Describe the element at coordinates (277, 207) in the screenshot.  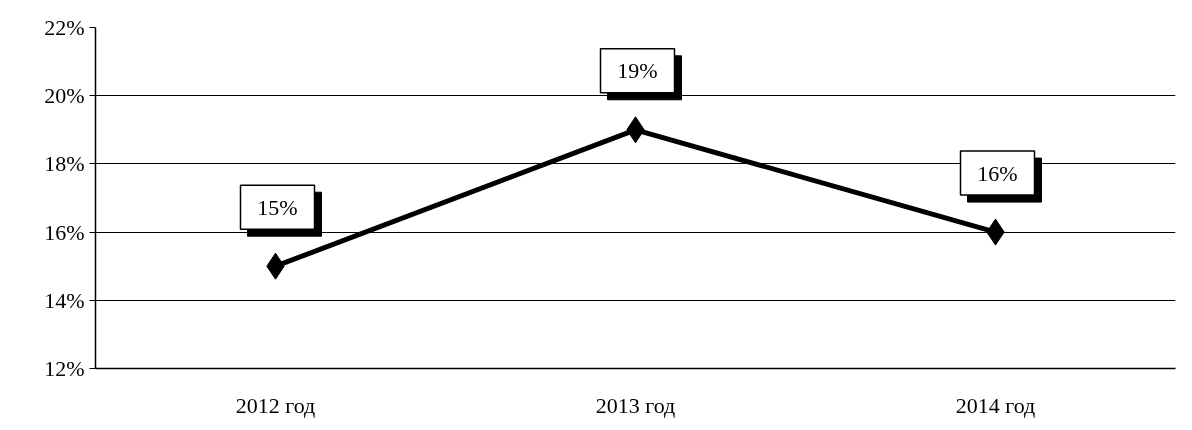
I see `data-label: 15%` at that location.